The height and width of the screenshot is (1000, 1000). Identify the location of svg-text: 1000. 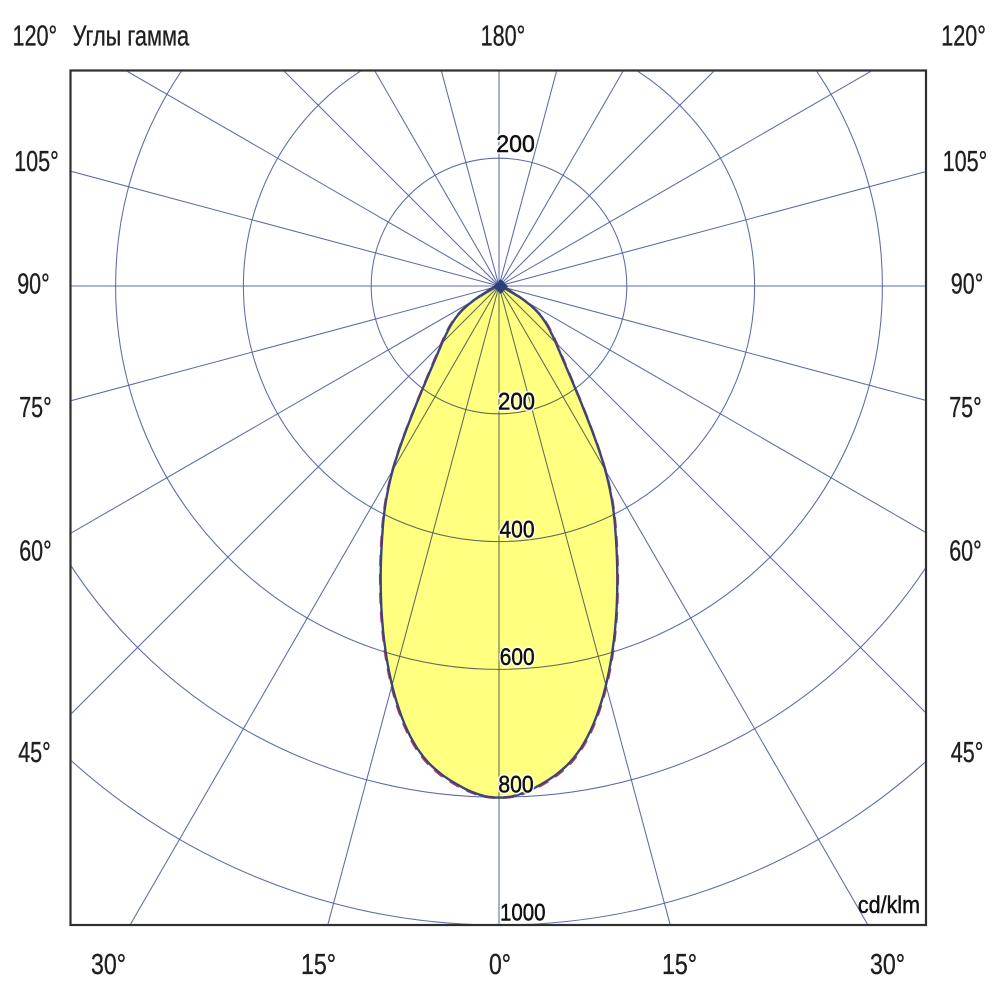
(523, 913).